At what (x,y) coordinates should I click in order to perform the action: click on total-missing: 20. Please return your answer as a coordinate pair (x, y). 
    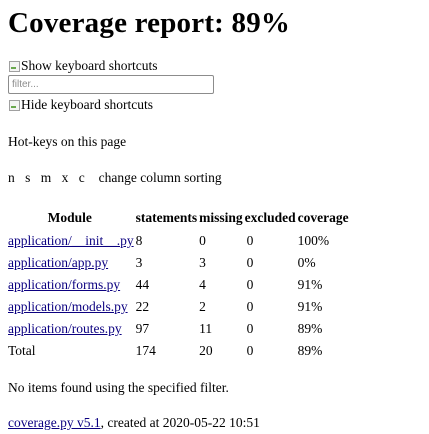
    Looking at the image, I should click on (206, 350).